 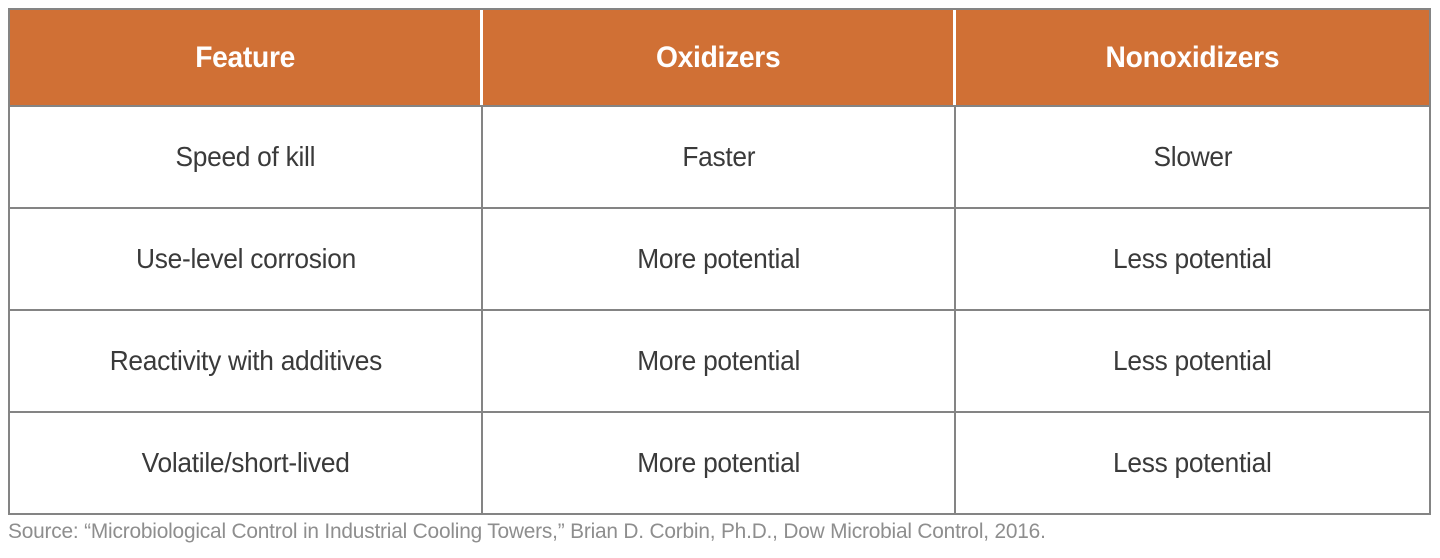 I want to click on cell-text: Faster, so click(x=718, y=156).